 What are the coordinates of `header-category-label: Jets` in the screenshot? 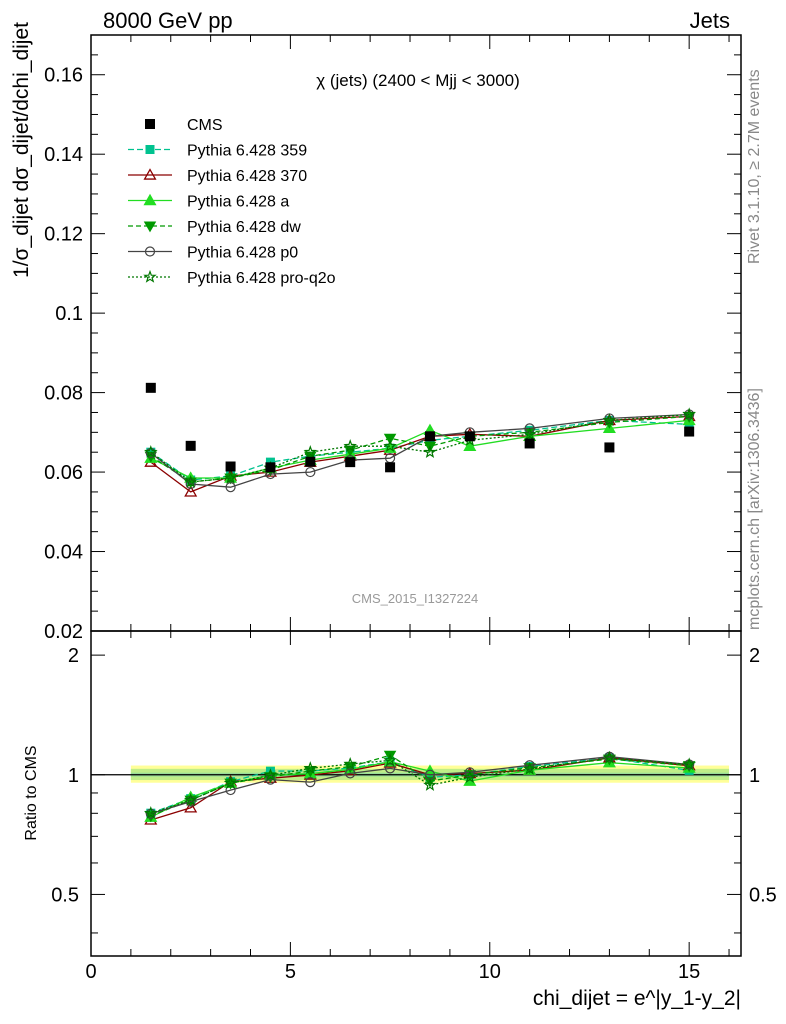 It's located at (709, 20).